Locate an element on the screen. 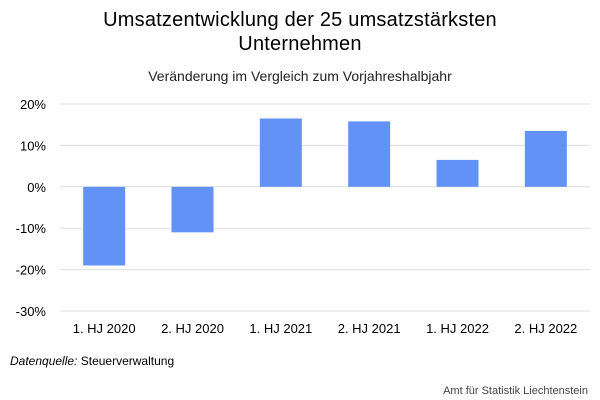 This screenshot has width=600, height=400. y-tick-label: -20% is located at coordinates (31, 270).